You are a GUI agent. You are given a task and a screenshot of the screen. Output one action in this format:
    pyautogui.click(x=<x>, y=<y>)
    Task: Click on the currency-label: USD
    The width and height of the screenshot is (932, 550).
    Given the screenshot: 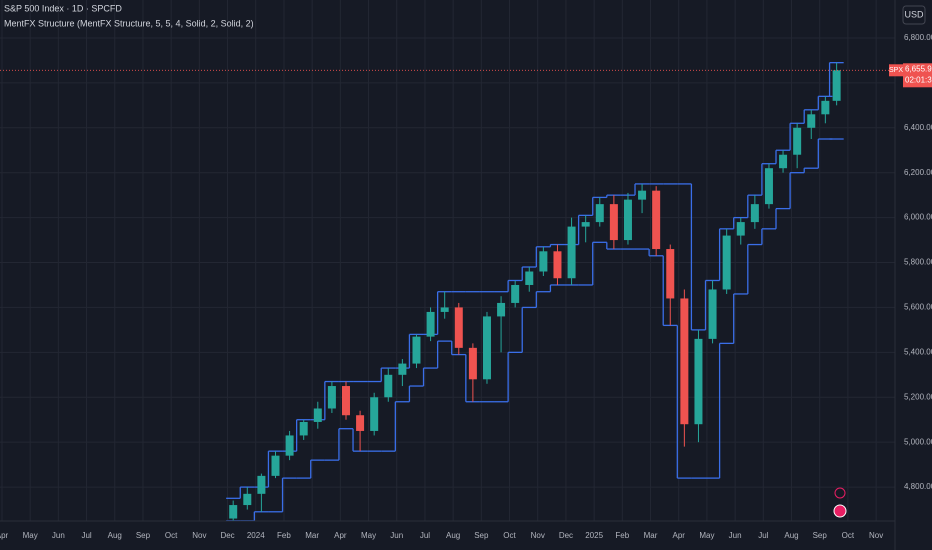 What is the action you would take?
    pyautogui.click(x=914, y=14)
    